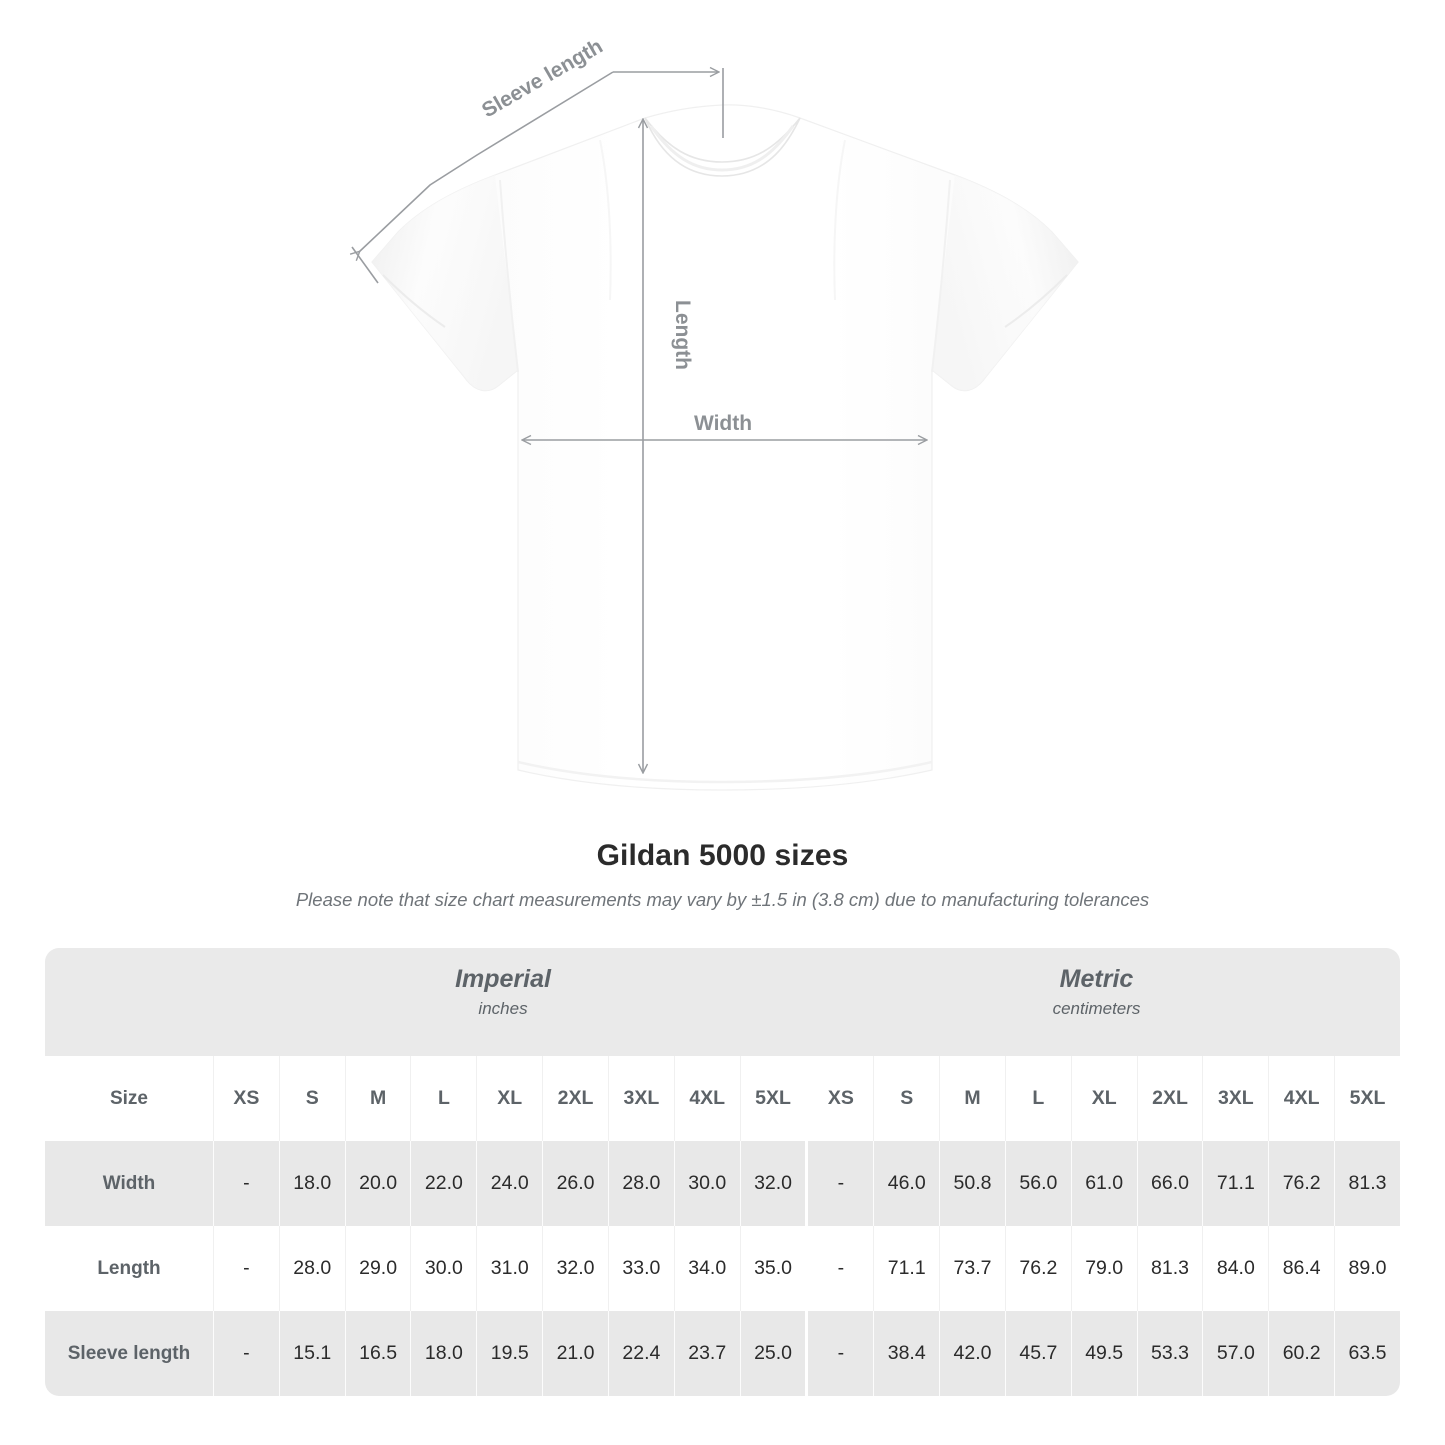  What do you see at coordinates (706, 1183) in the screenshot?
I see `cell-width-imperial-4xl: 30.0` at bounding box center [706, 1183].